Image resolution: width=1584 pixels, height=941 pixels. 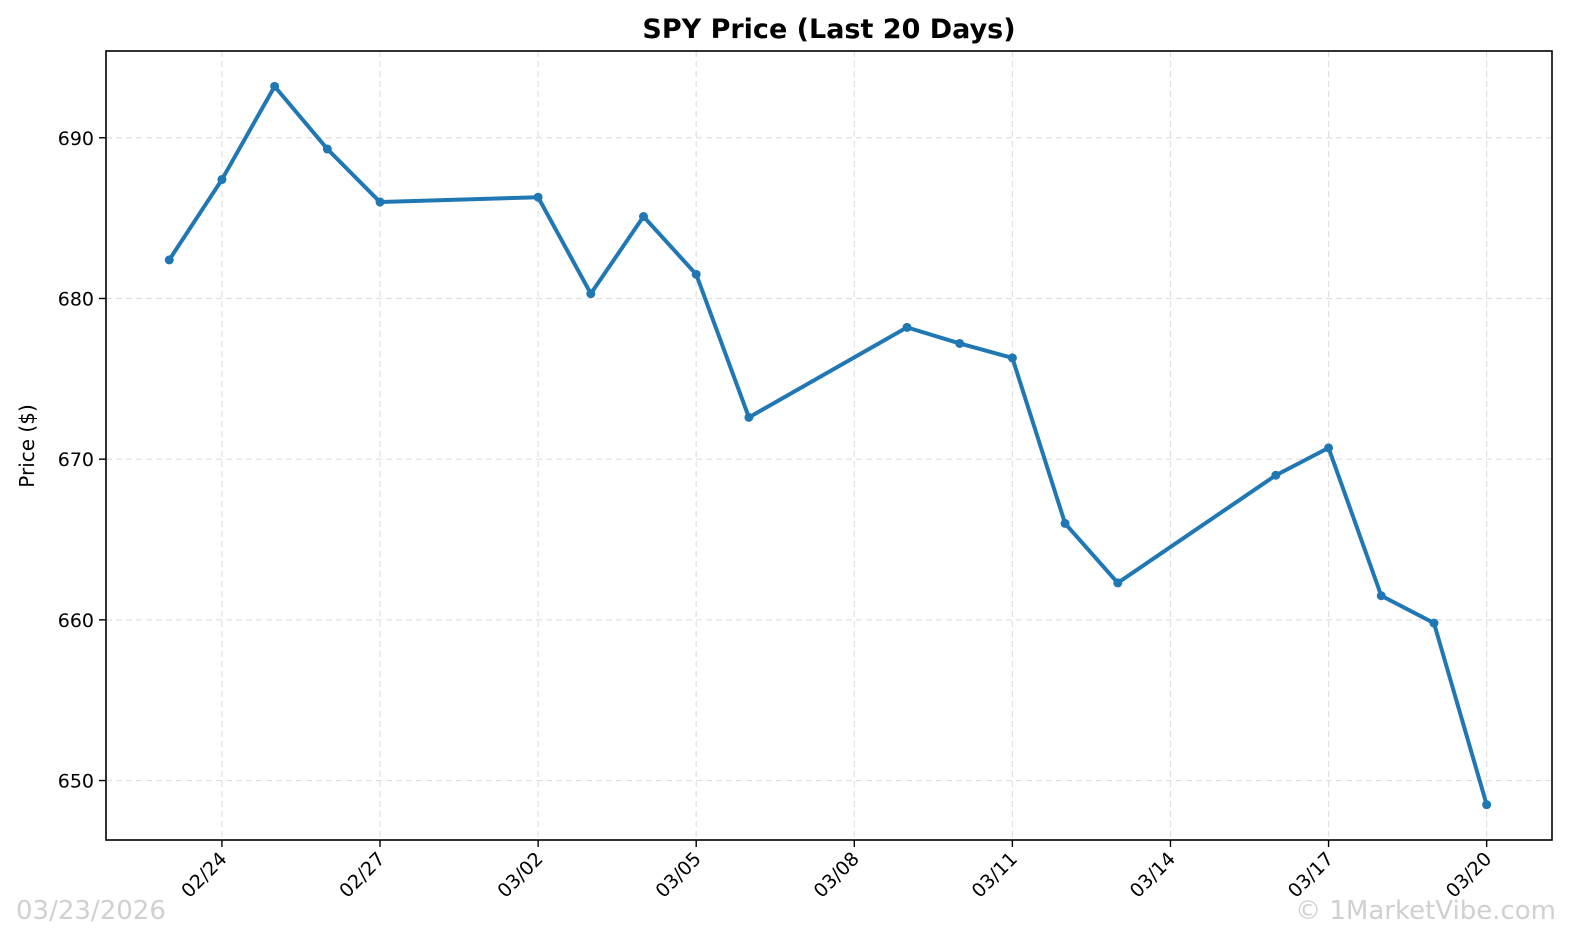 I want to click on y-tick-label: 670, so click(x=76, y=460).